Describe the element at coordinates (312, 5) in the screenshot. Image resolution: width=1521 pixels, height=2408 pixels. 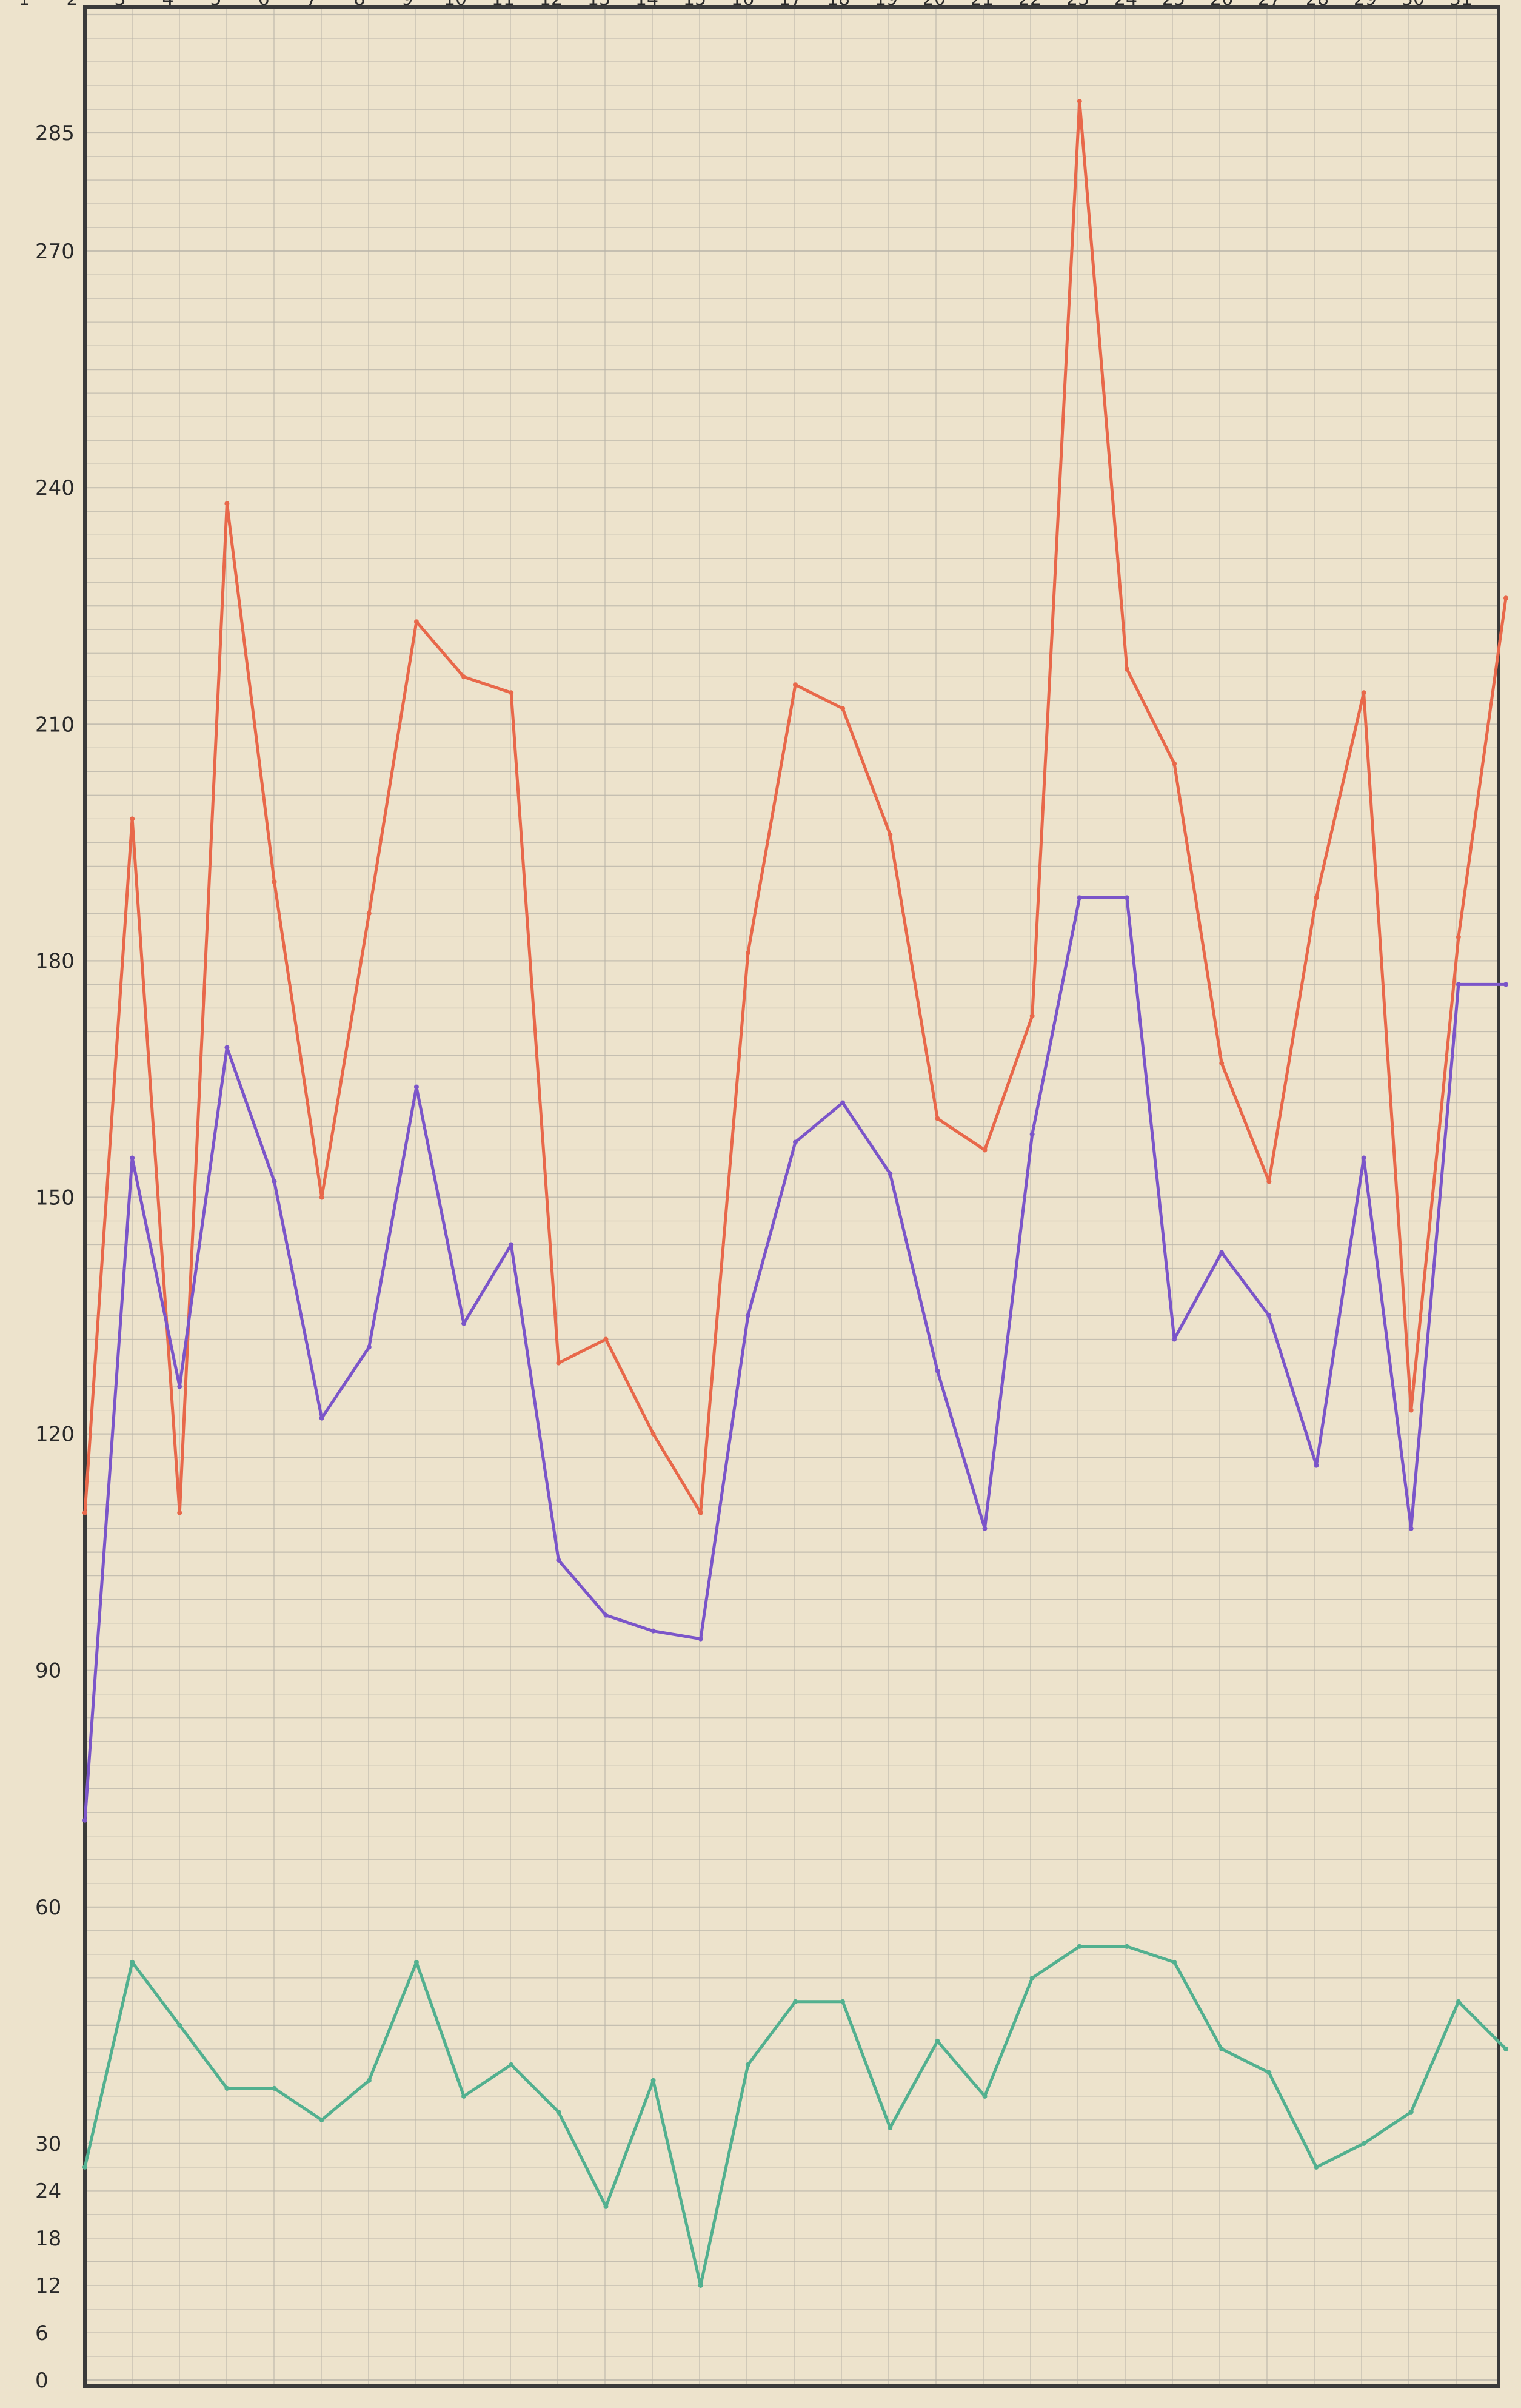
I see `x-tick-label: 7` at that location.